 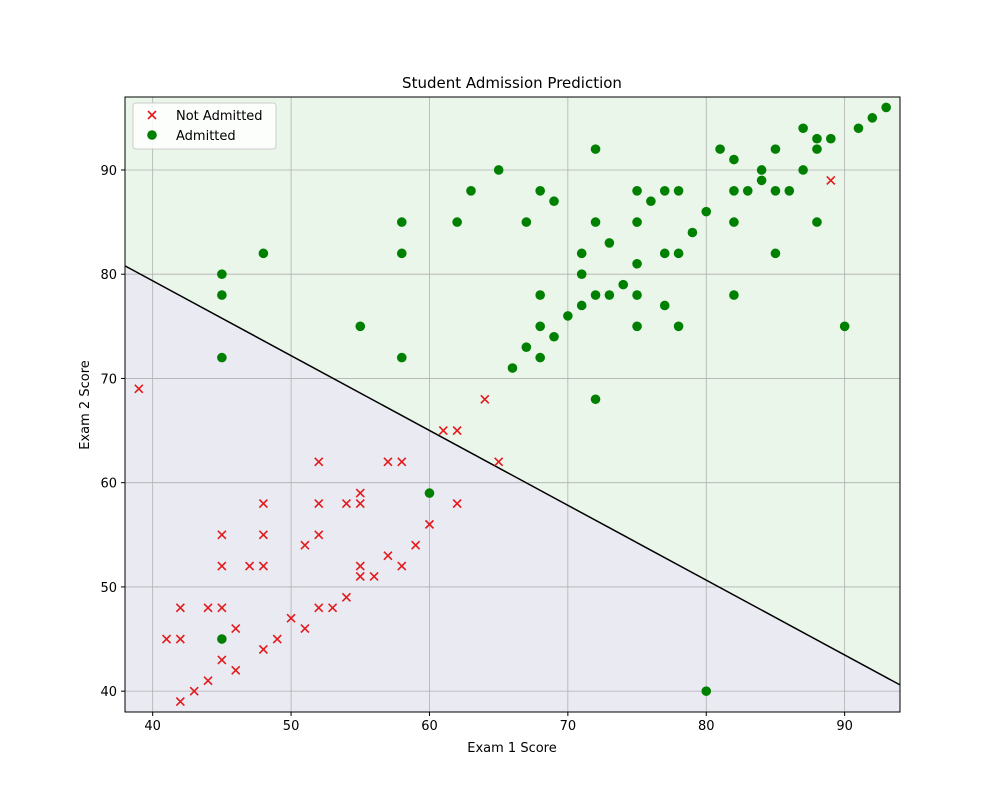 What do you see at coordinates (108, 379) in the screenshot?
I see `y-tick-label: 70` at bounding box center [108, 379].